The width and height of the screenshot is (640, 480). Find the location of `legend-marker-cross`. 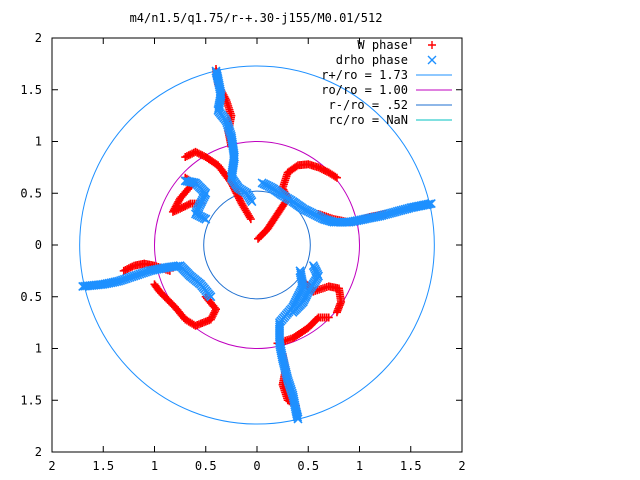

legend-marker-cross is located at coordinates (432, 60).